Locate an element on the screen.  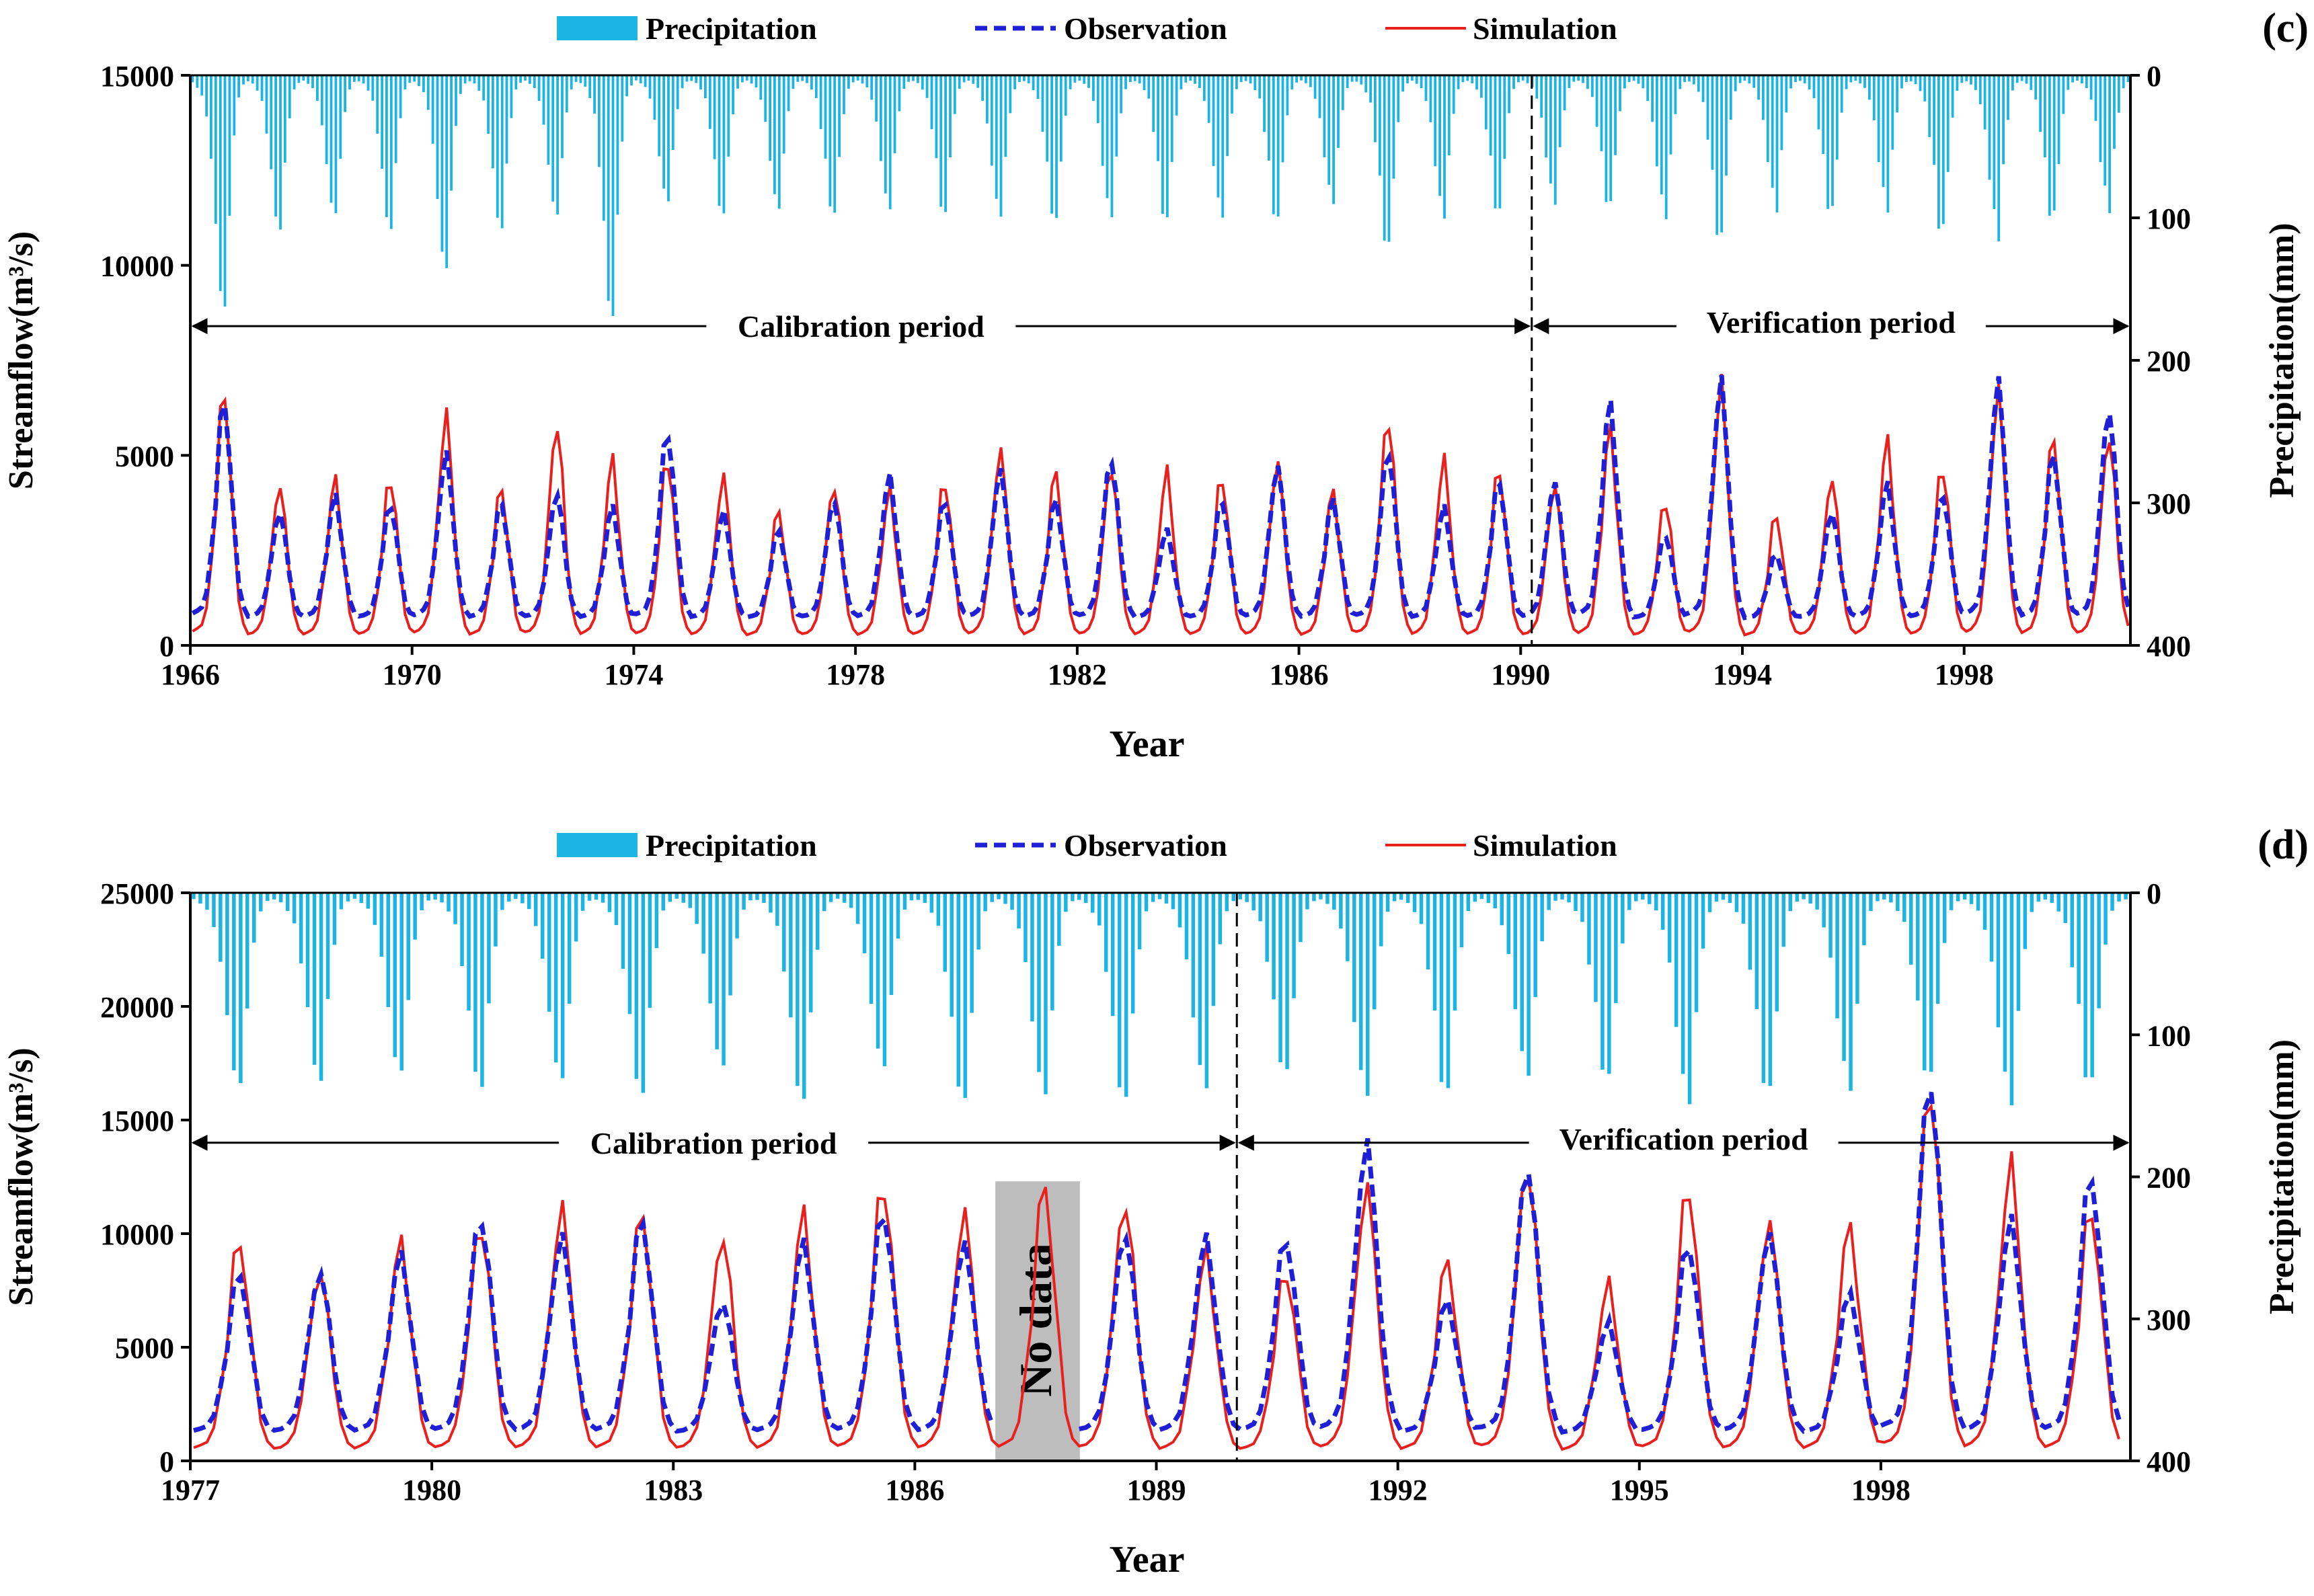
legend-precip-swatch is located at coordinates (597, 845).